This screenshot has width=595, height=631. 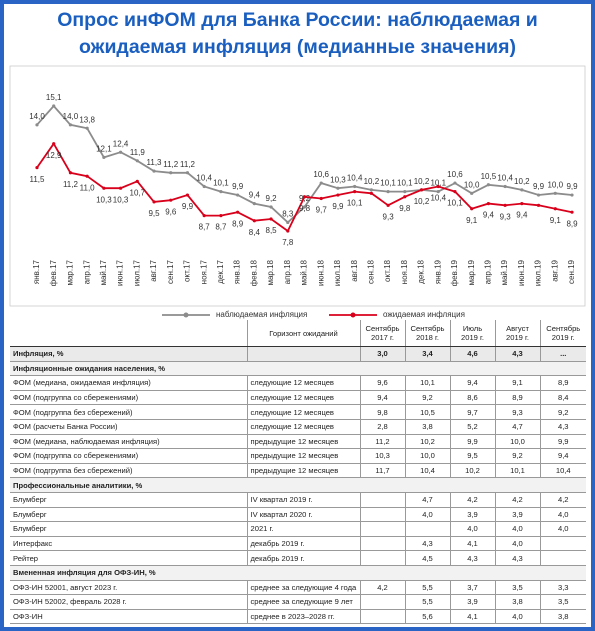 What do you see at coordinates (405, 208) in the screenshot?
I see `value-label: 9,8` at bounding box center [405, 208].